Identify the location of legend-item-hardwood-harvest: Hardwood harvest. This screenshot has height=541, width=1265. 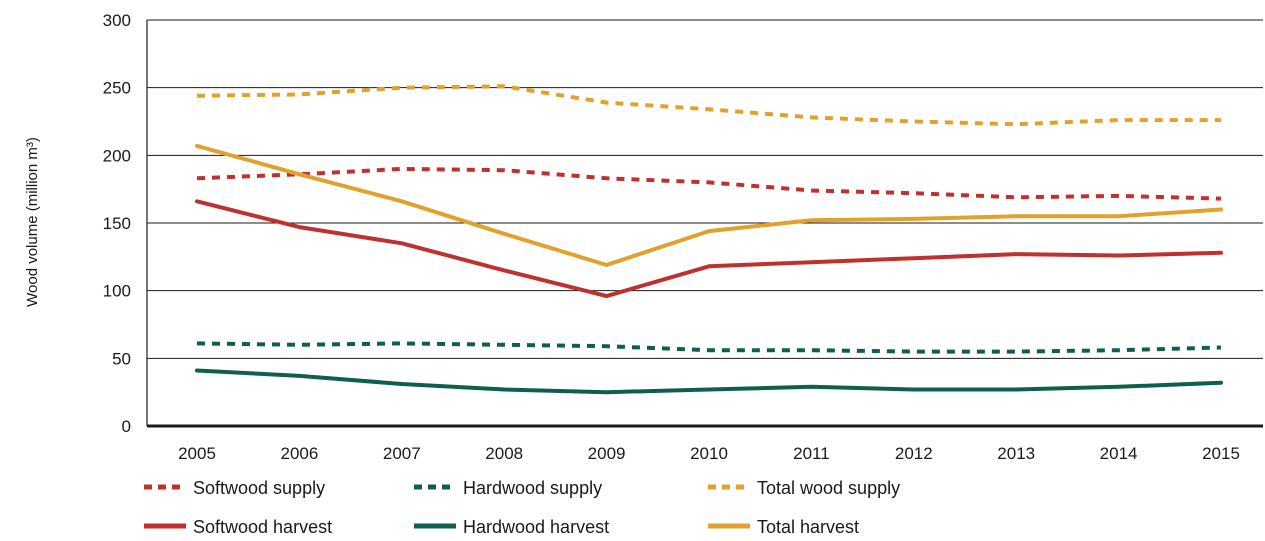
(511, 527).